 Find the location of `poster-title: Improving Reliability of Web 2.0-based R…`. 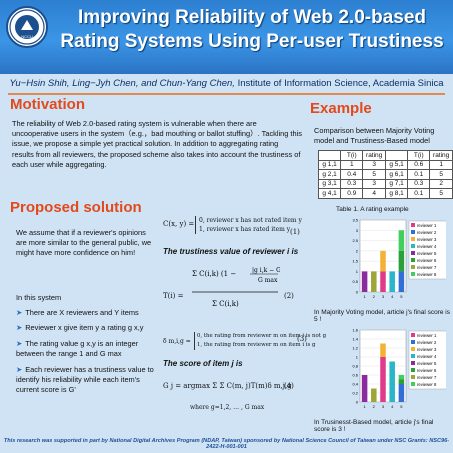

poster-title: Improving Reliability of Web 2.0-based R… is located at coordinates (252, 30).